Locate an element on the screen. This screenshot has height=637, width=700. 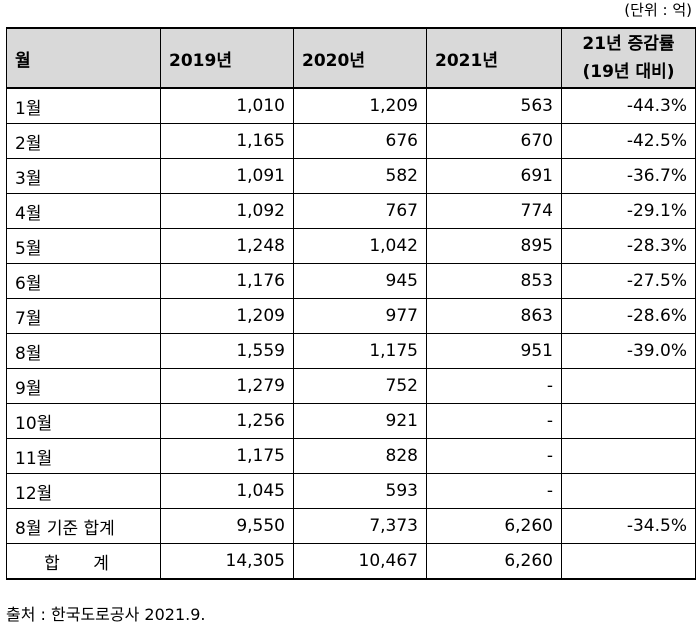
cell-2020: 1,175 is located at coordinates (360, 351).